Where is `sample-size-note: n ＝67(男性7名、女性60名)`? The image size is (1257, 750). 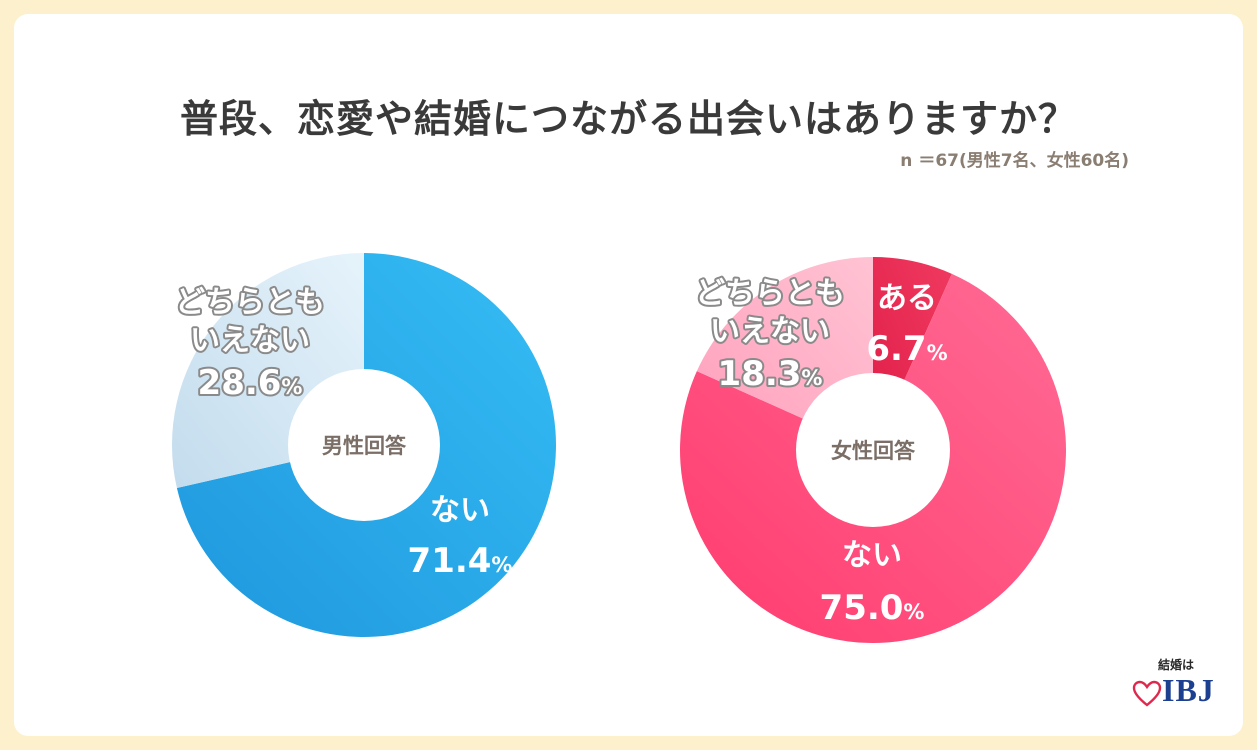
sample-size-note: n ＝67(男性7名、女性60名) is located at coordinates (1014, 161).